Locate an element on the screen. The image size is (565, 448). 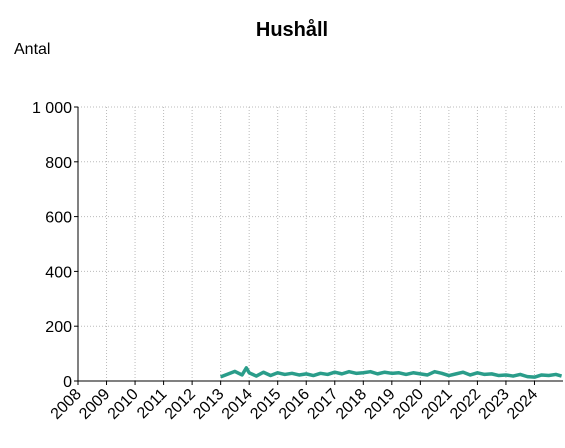
y-tick-label: 200 is located at coordinates (58, 327).